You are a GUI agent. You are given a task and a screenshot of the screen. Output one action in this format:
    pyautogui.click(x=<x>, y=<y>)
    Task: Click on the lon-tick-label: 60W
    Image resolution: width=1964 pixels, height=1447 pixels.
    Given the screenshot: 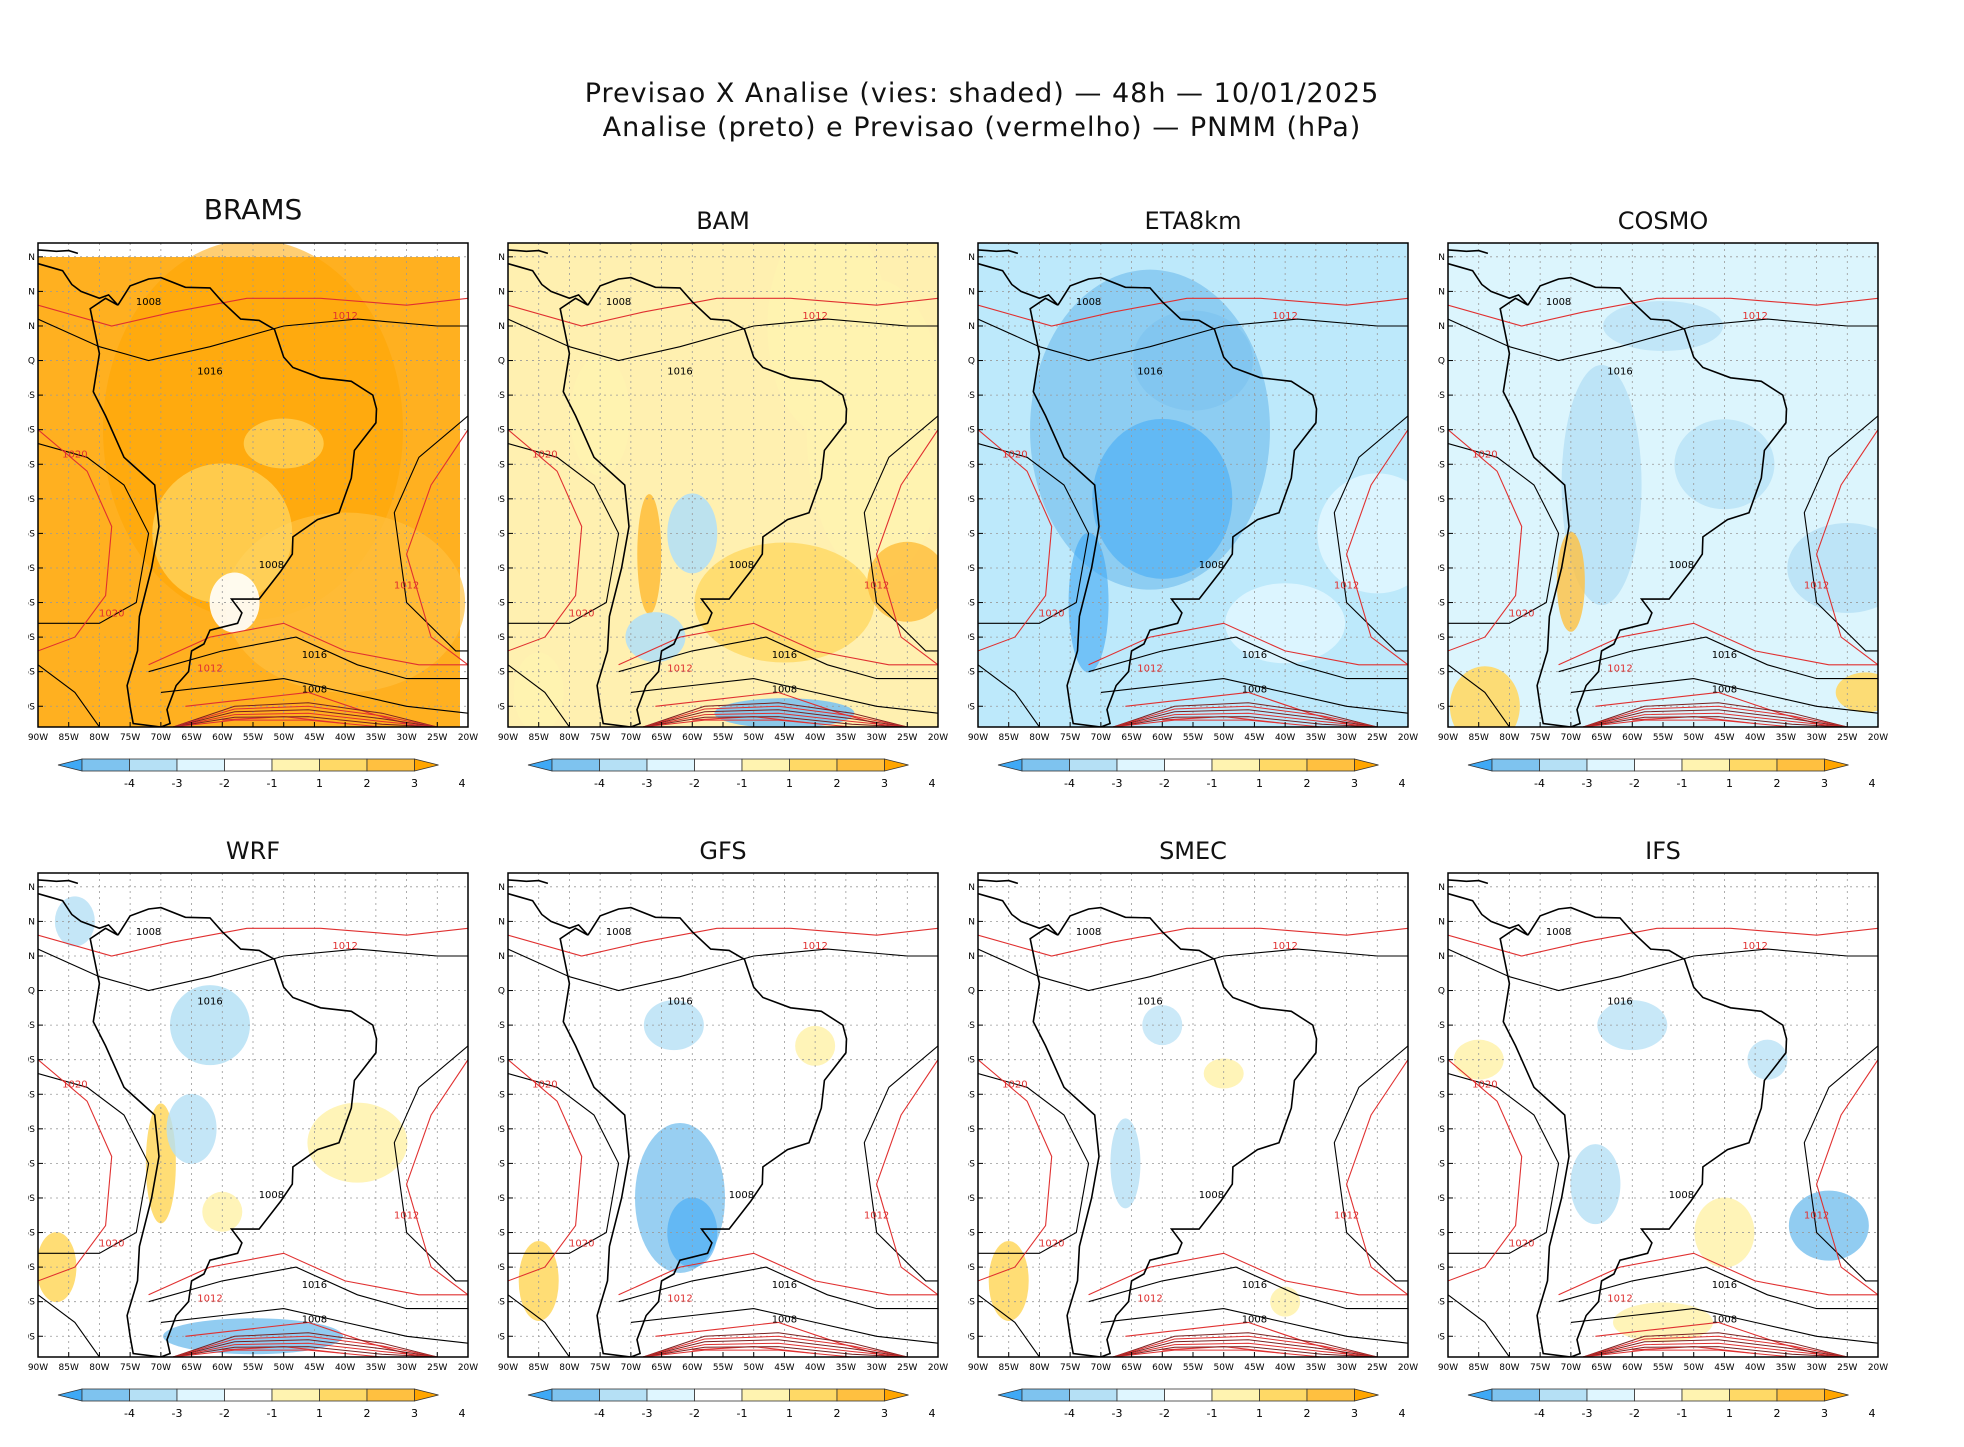 What is the action you would take?
    pyautogui.click(x=1162, y=738)
    